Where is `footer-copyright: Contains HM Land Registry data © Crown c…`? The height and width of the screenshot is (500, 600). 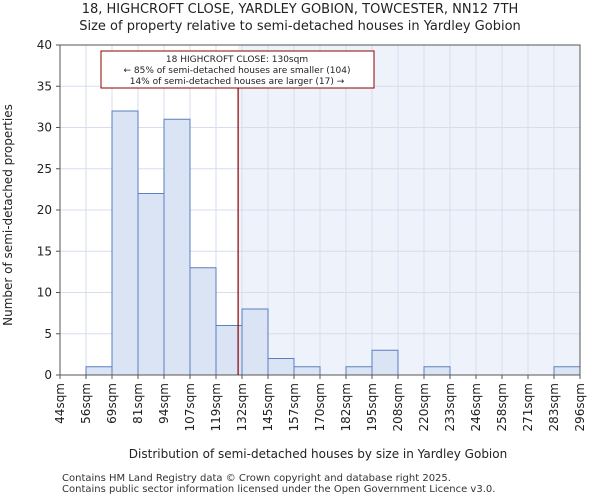
footer-copyright: Contains HM Land Registry data © Crown c… is located at coordinates (256, 478).